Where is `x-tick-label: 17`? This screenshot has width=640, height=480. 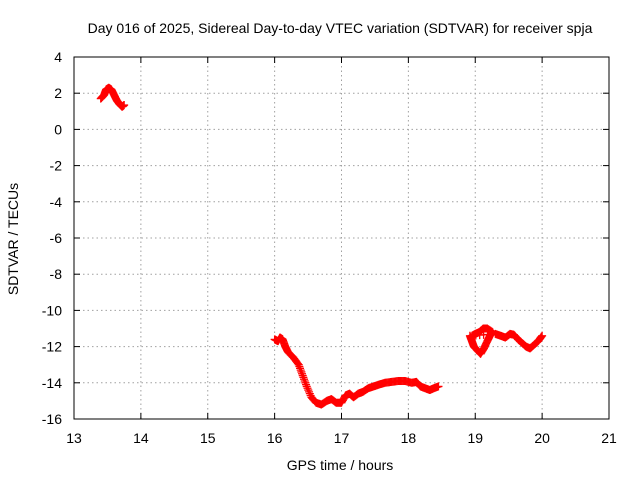
x-tick-label: 17 is located at coordinates (342, 438).